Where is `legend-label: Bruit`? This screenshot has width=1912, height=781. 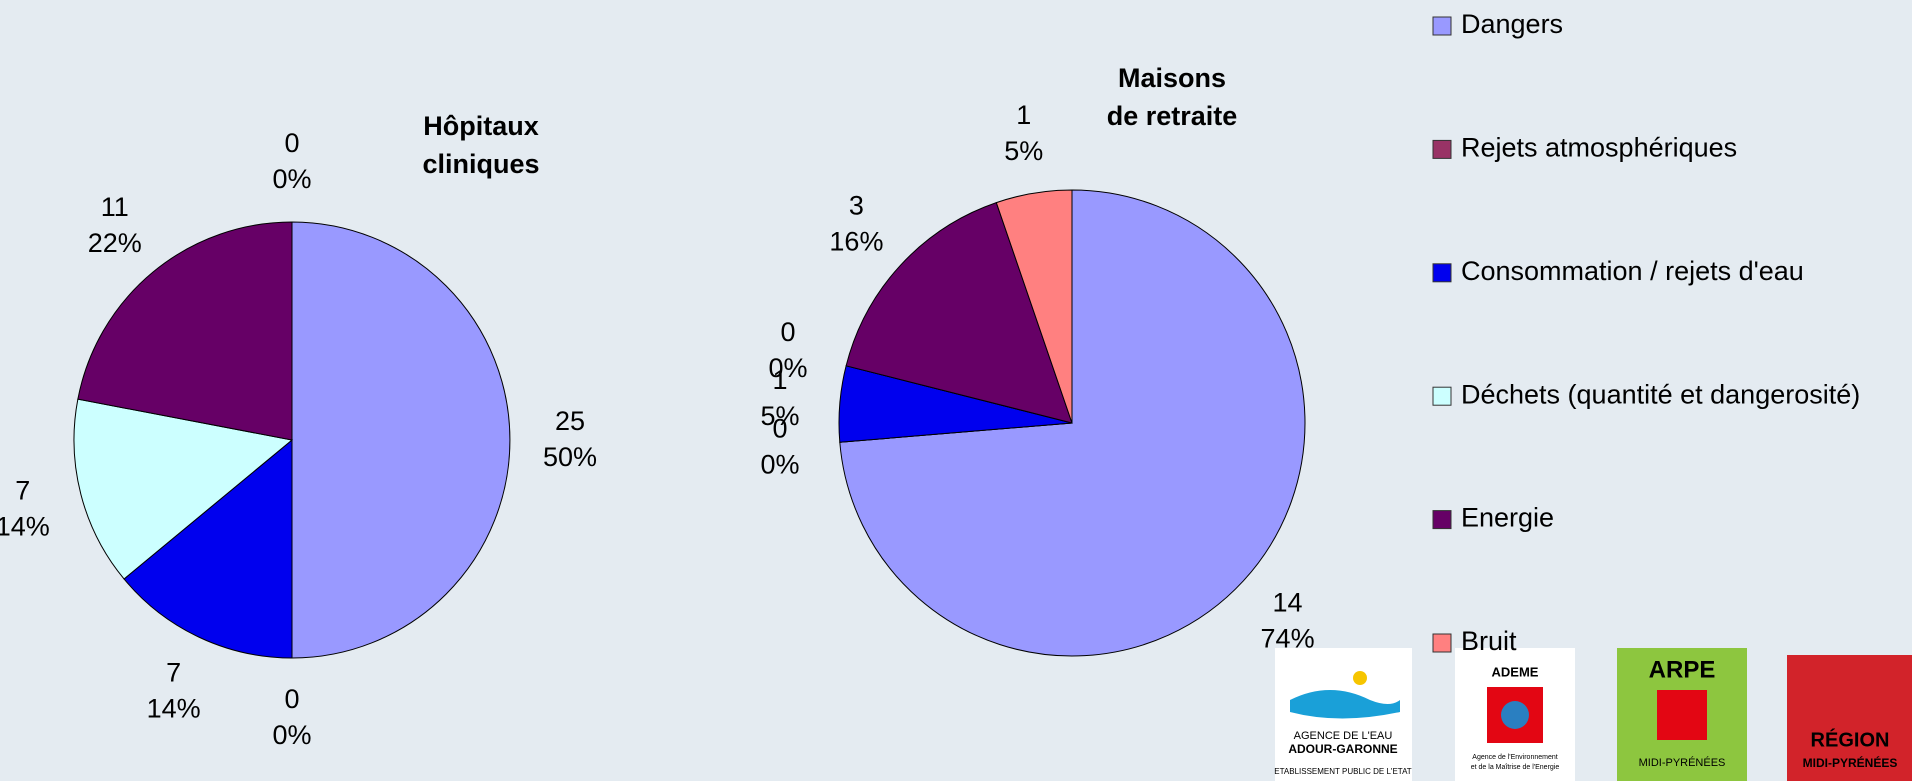
legend-label: Bruit is located at coordinates (1489, 641).